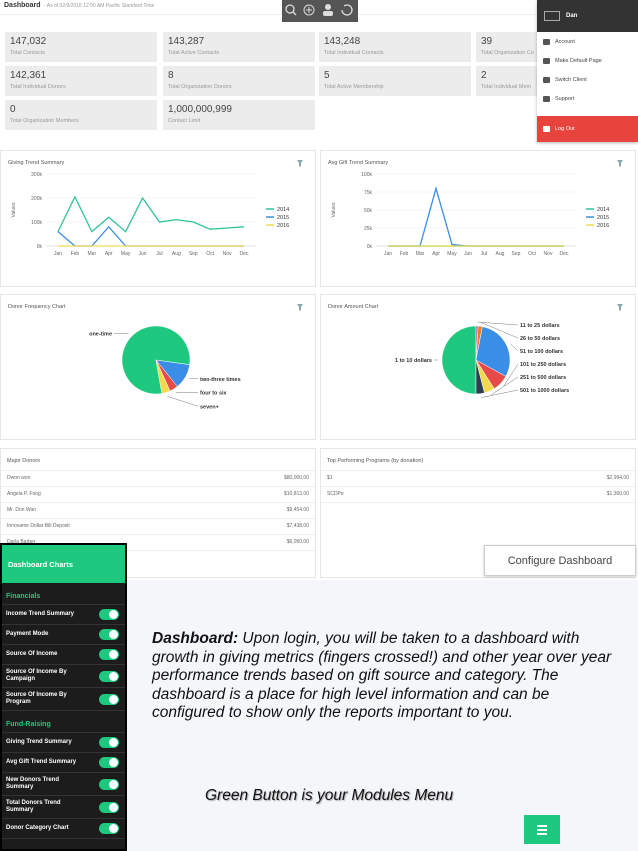 This screenshot has width=638, height=851. I want to click on x-tick-label: Sep, so click(516, 254).